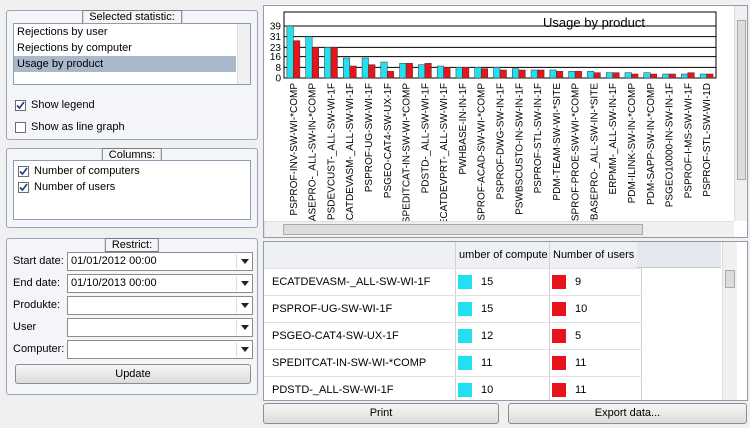 This screenshot has width=750, height=428. I want to click on dropdown-value: 01/10/2013 00:00, so click(114, 283).